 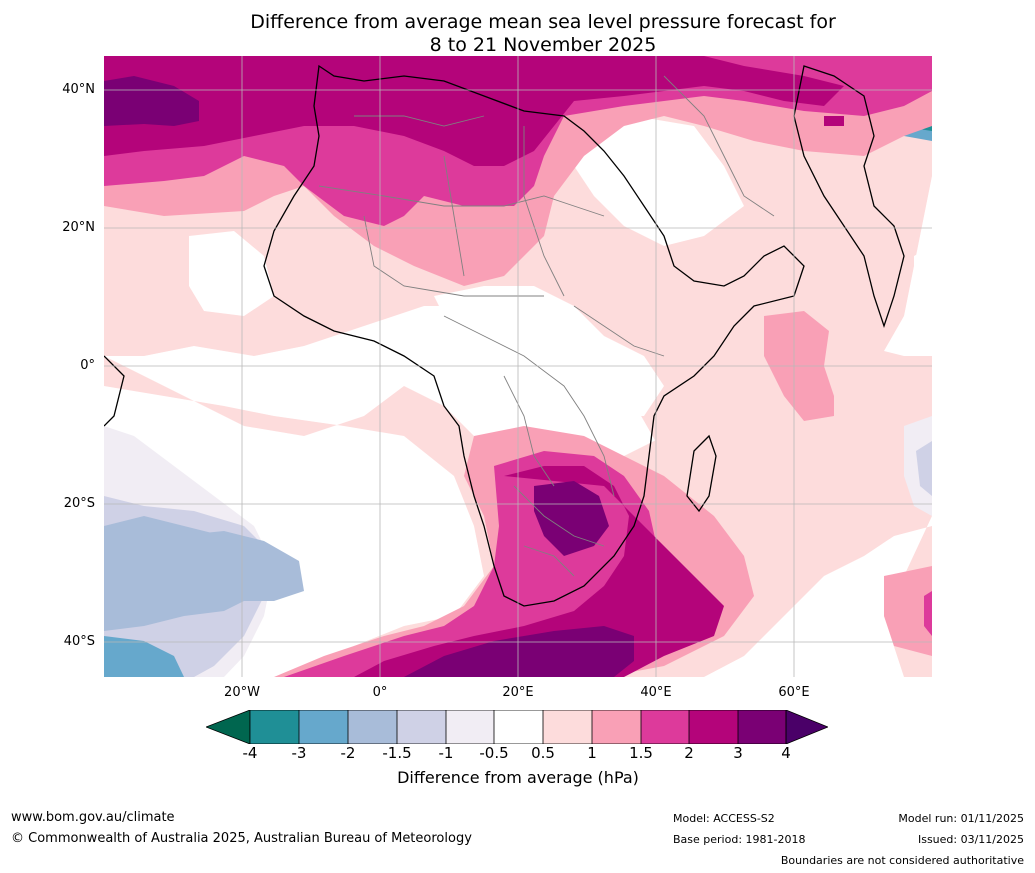 What do you see at coordinates (724, 818) in the screenshot?
I see `footer-model: Model: ACCESS-S2` at bounding box center [724, 818].